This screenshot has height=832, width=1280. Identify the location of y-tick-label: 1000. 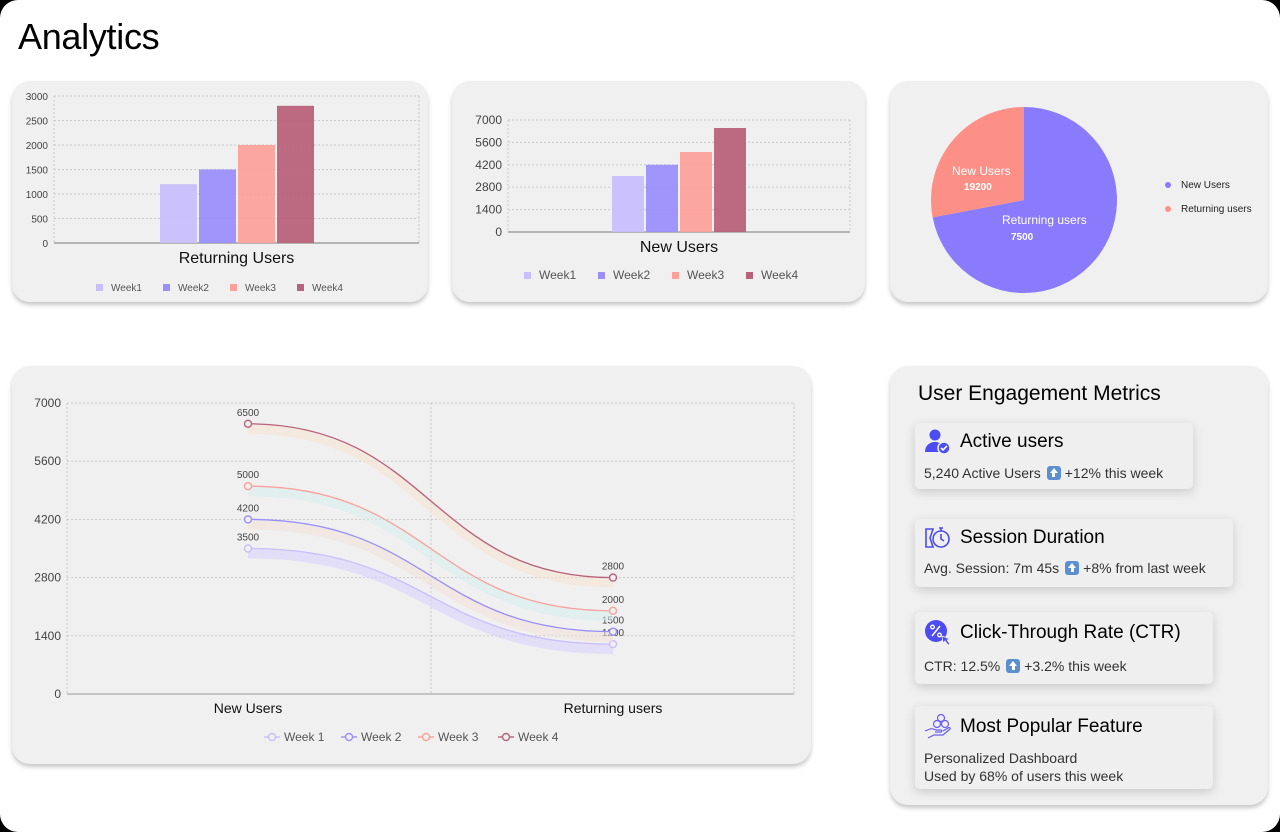
(37, 195).